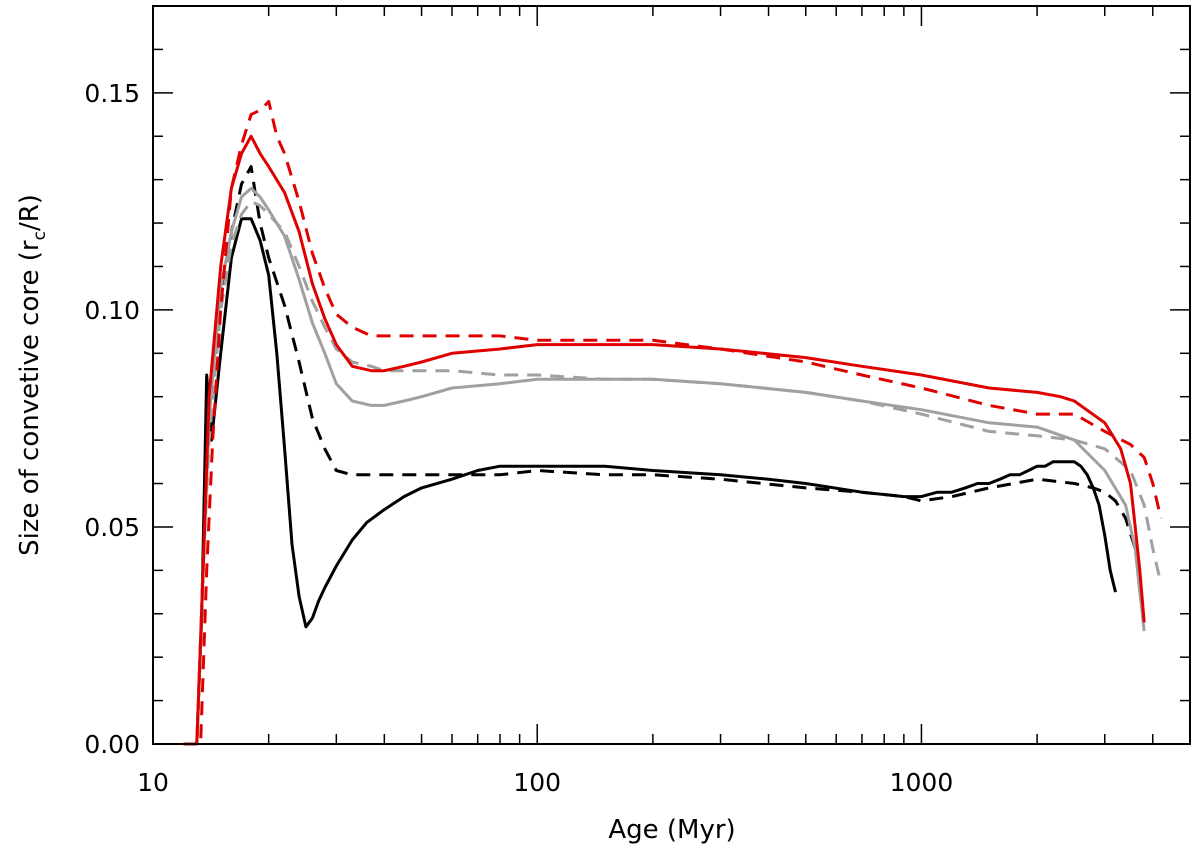  What do you see at coordinates (112, 93) in the screenshot?
I see `y-tick-label: 0.15` at bounding box center [112, 93].